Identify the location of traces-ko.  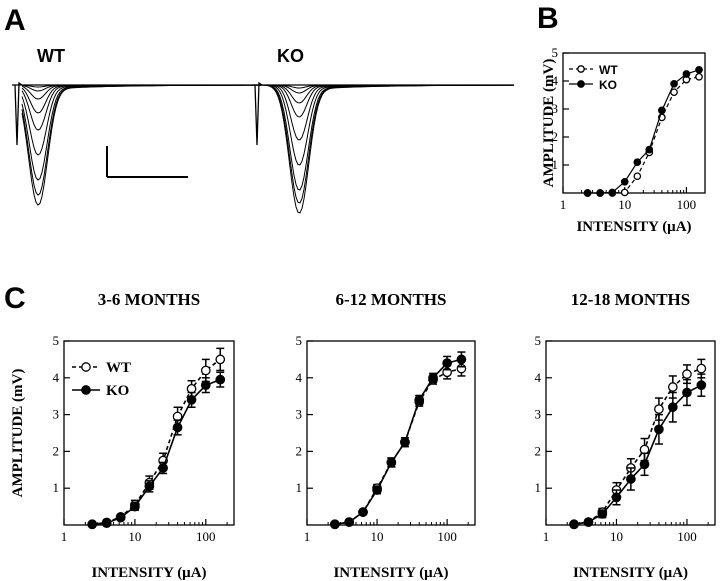
(383, 147).